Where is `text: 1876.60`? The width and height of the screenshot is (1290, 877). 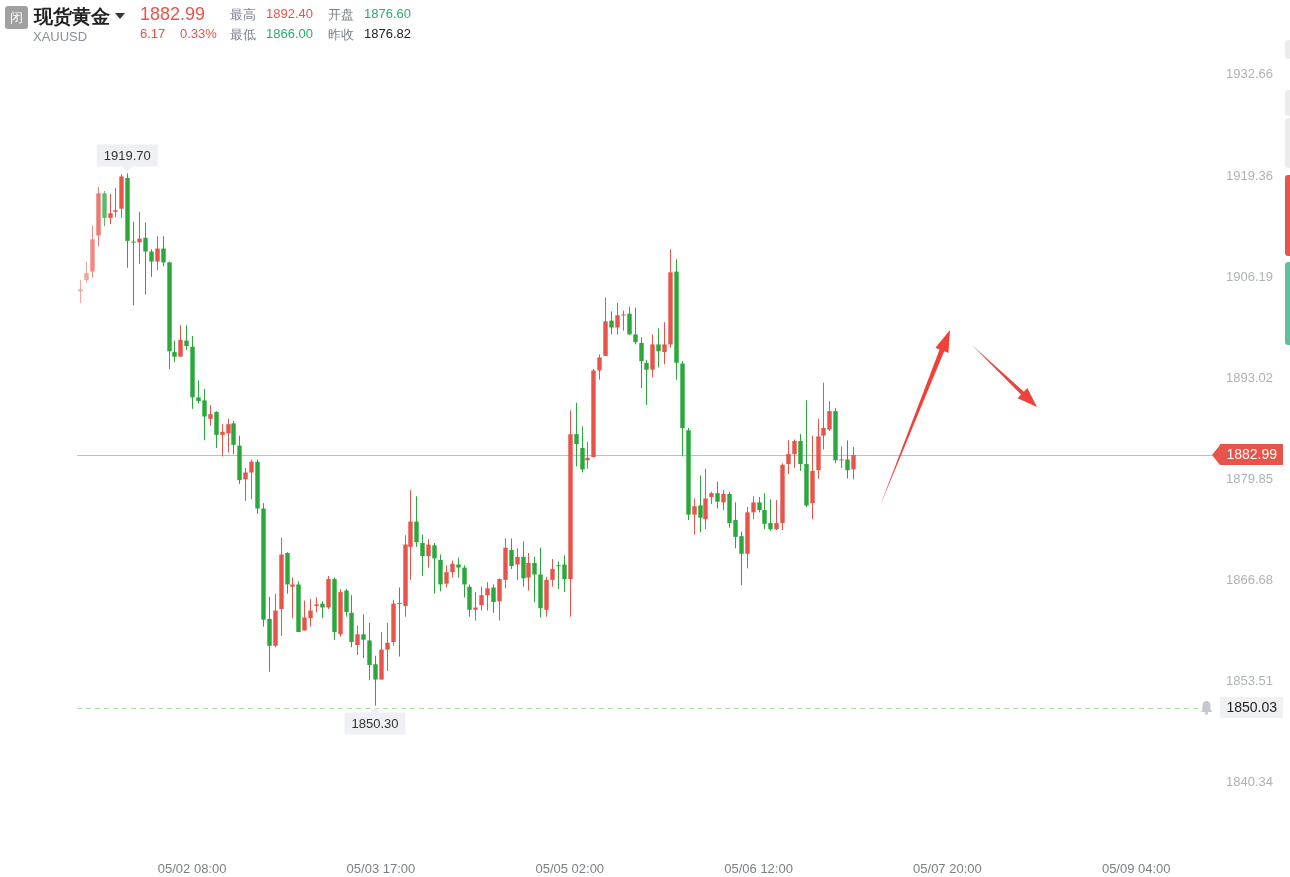
text: 1876.60 is located at coordinates (387, 13).